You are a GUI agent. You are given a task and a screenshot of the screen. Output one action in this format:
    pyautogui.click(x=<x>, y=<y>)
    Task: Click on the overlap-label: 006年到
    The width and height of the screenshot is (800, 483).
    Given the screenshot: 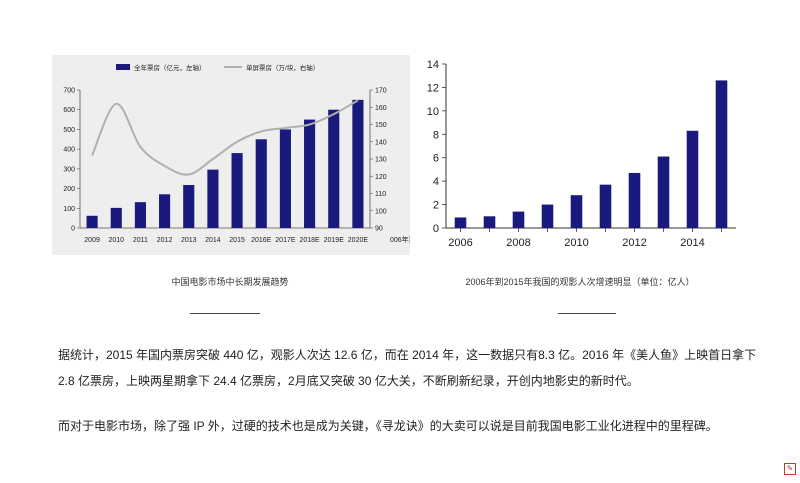 What is the action you would take?
    pyautogui.click(x=400, y=239)
    